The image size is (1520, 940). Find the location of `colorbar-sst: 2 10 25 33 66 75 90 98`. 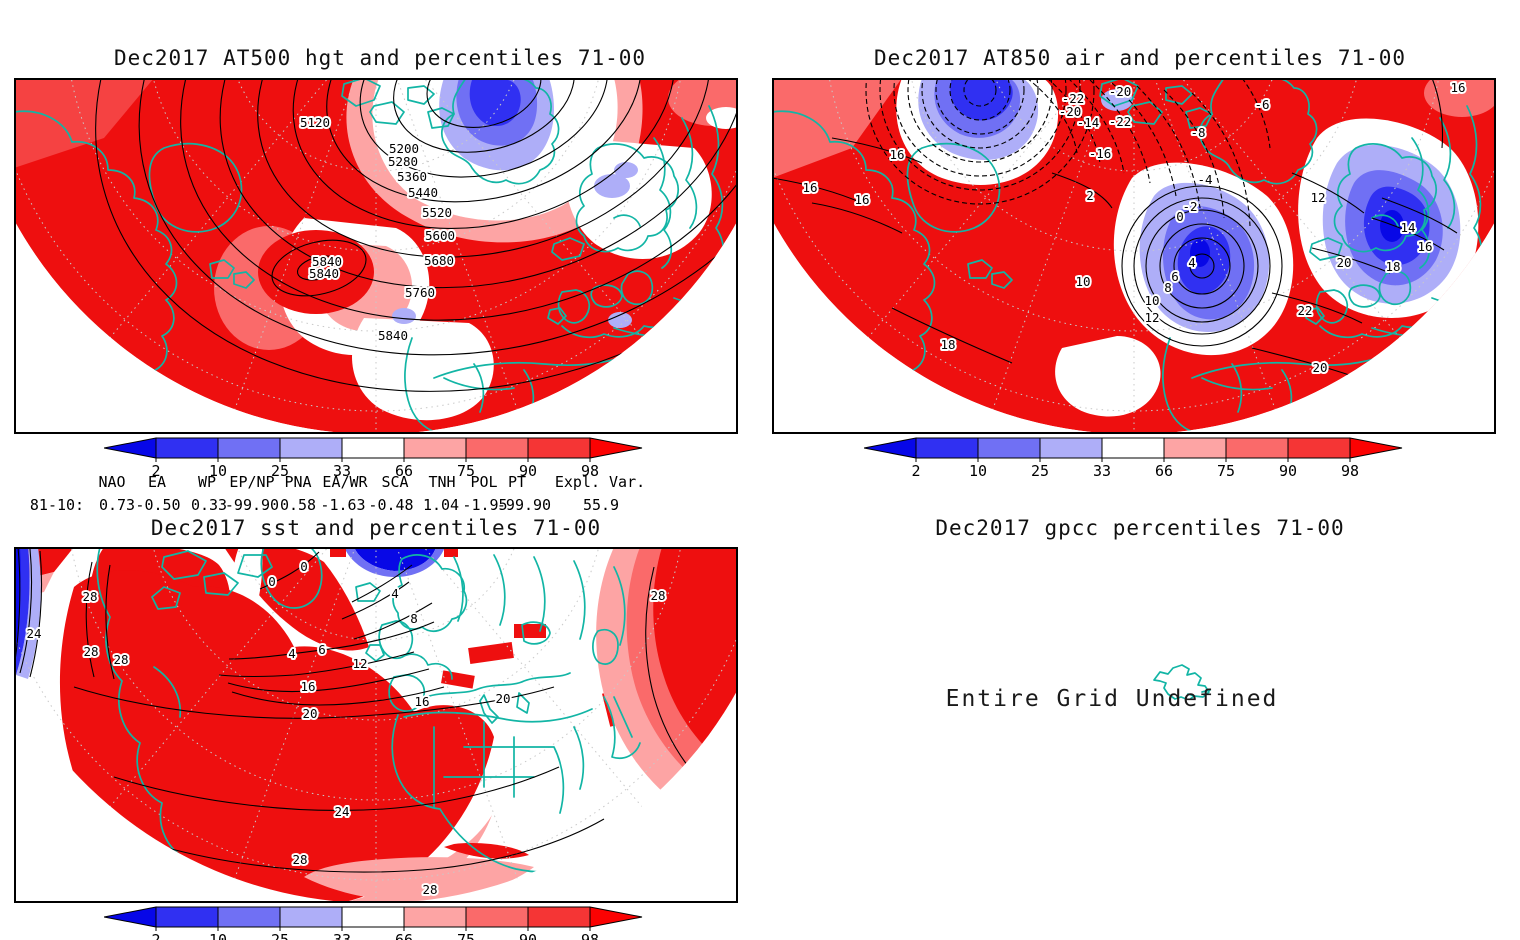

colorbar-sst: 2 10 25 33 66 75 90 98 is located at coordinates (373, 923).